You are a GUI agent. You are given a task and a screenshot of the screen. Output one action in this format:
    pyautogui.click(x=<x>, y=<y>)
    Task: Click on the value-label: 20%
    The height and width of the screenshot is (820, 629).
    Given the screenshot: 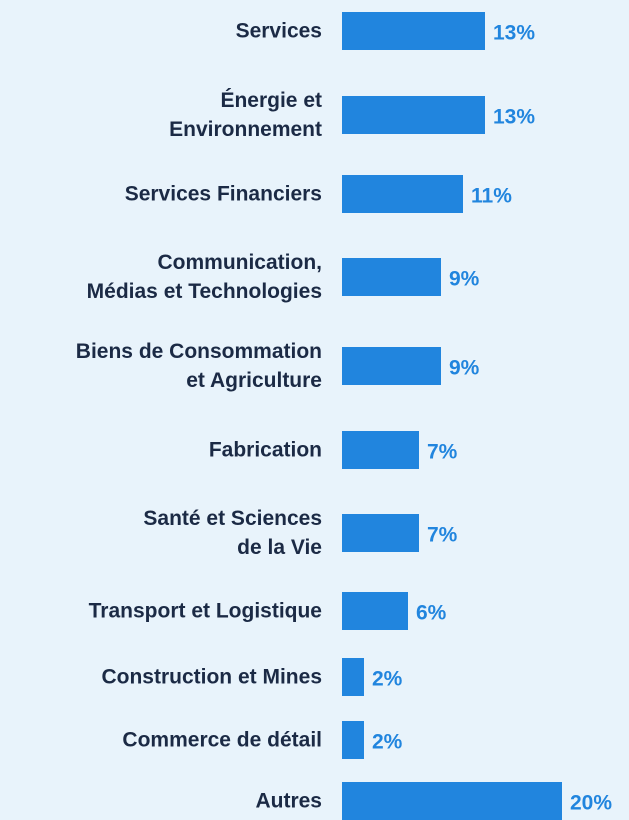 What is the action you would take?
    pyautogui.click(x=591, y=803)
    